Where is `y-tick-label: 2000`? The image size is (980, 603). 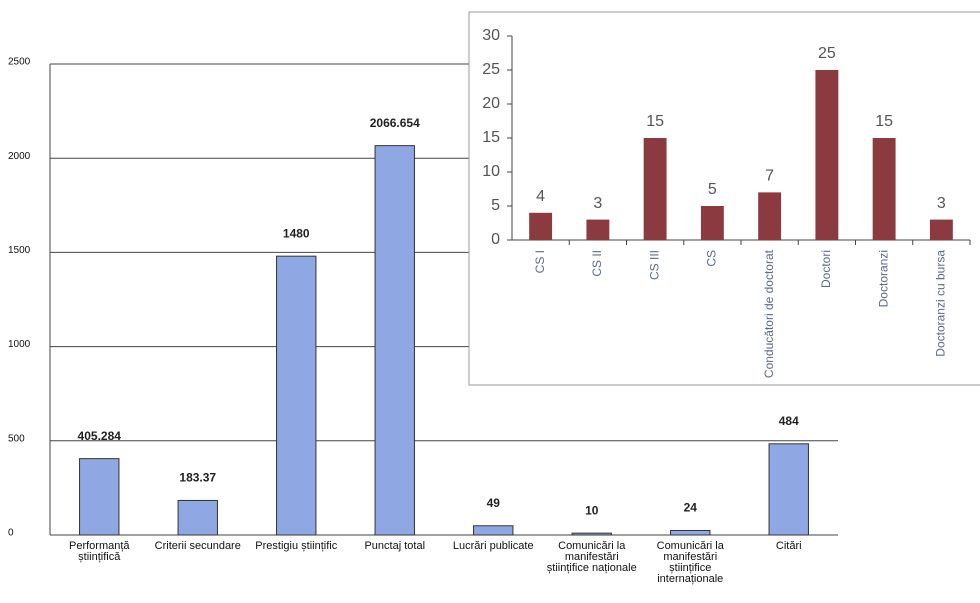
y-tick-label: 2000 is located at coordinates (19, 156).